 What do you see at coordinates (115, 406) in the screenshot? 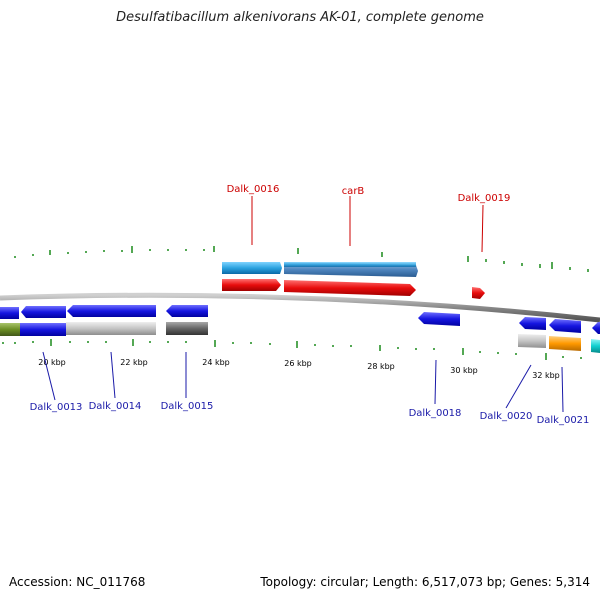
I see `label-dalk-0014: Dalk_0014` at bounding box center [115, 406].